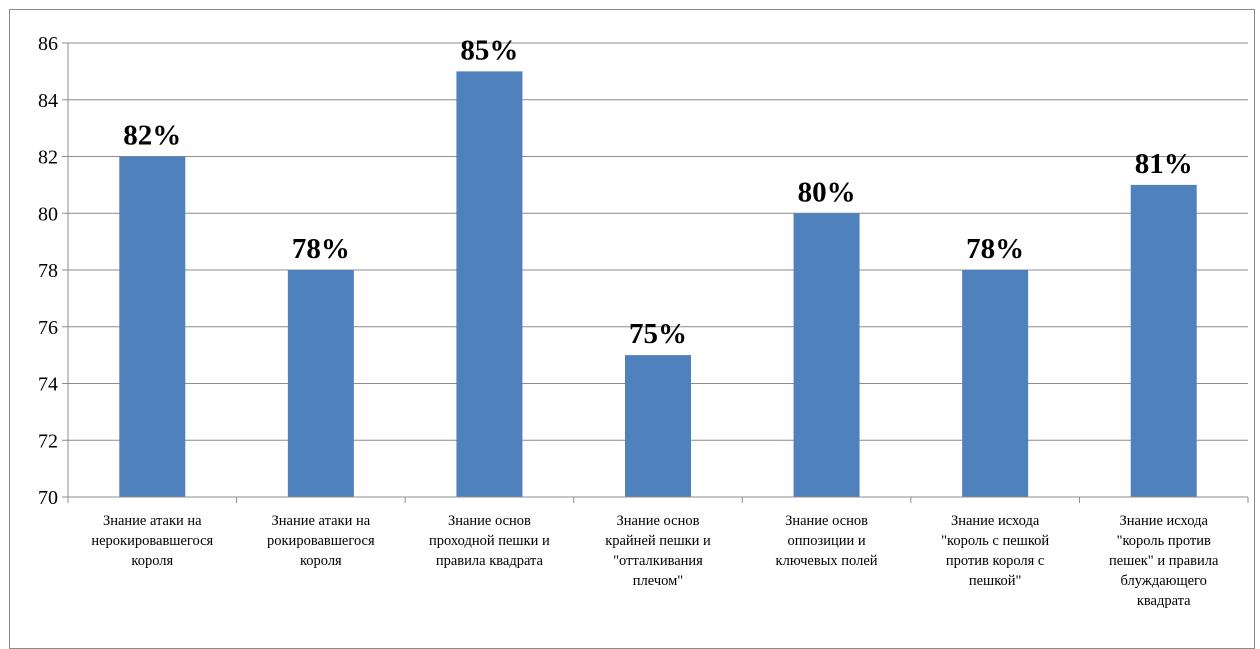  I want to click on data-label: 80%, so click(827, 192).